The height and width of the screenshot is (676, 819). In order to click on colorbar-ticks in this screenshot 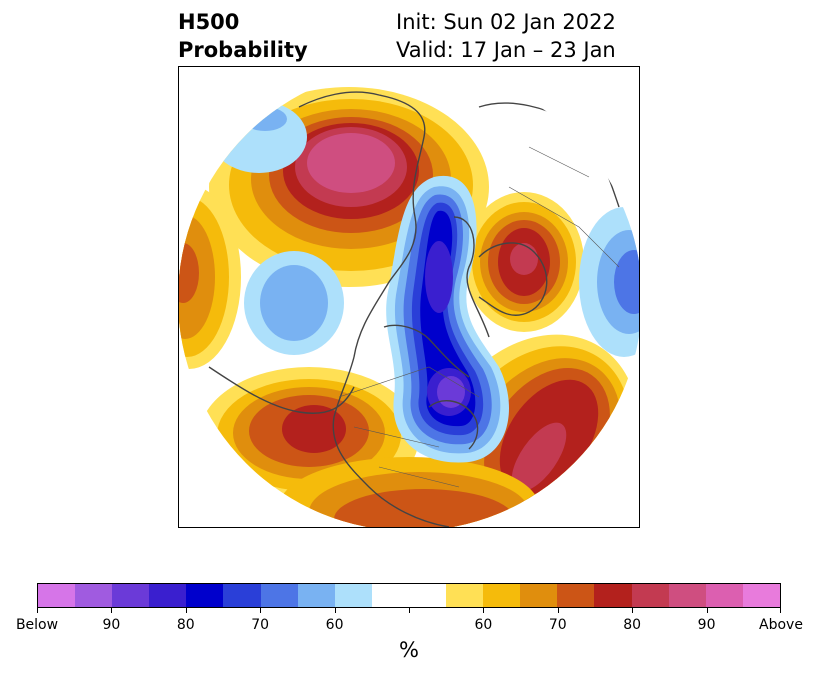, I will do `click(409, 611)`.